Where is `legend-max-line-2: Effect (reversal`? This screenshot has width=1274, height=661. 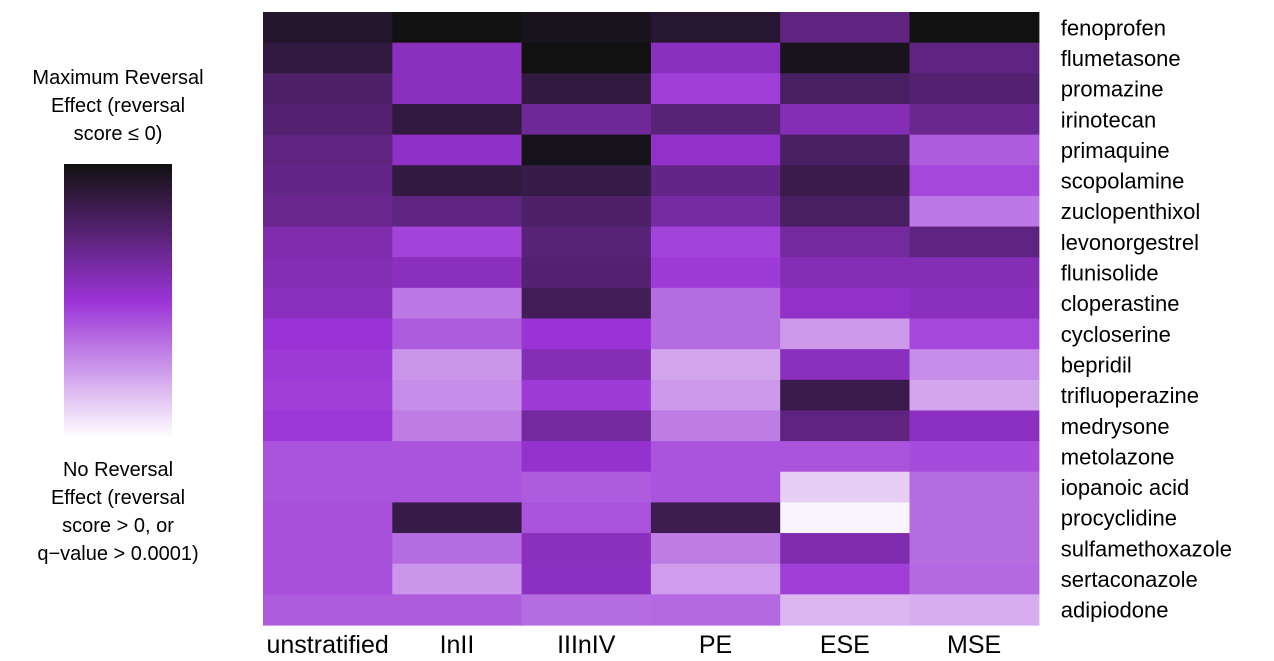 legend-max-line-2: Effect (reversal is located at coordinates (118, 106).